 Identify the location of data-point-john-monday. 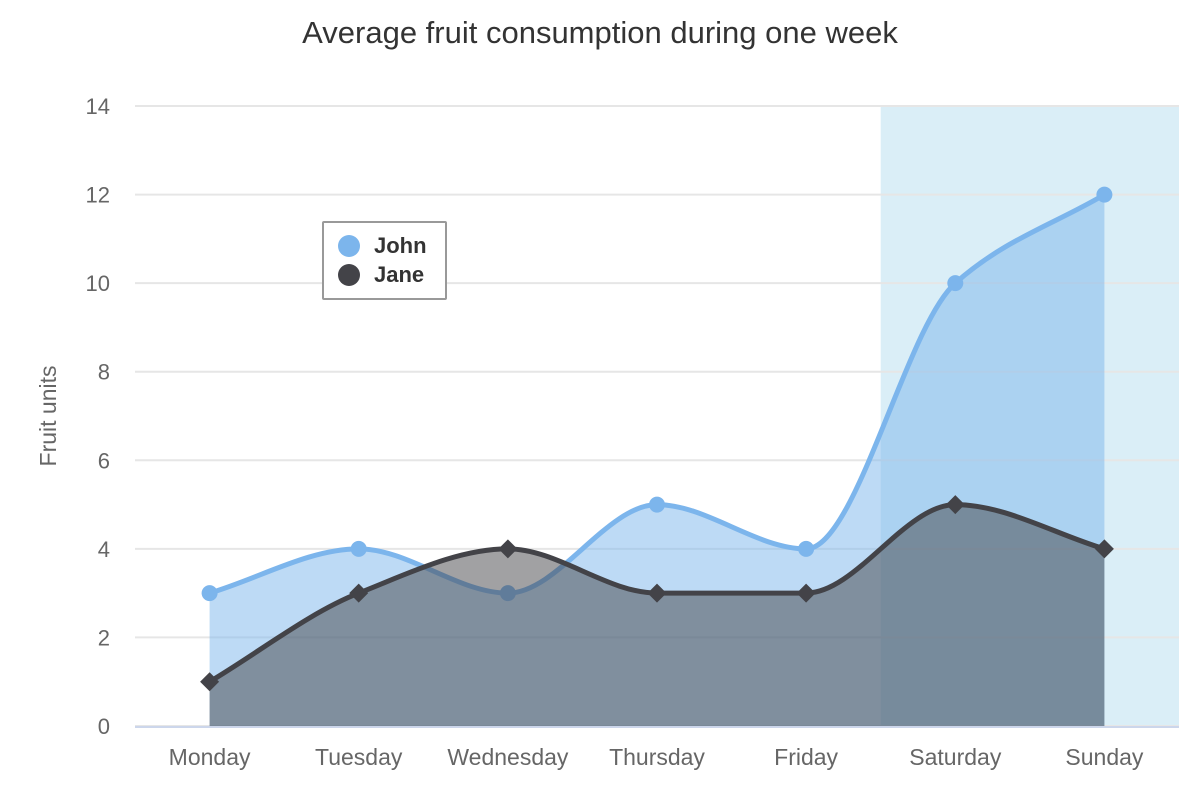
(209, 593).